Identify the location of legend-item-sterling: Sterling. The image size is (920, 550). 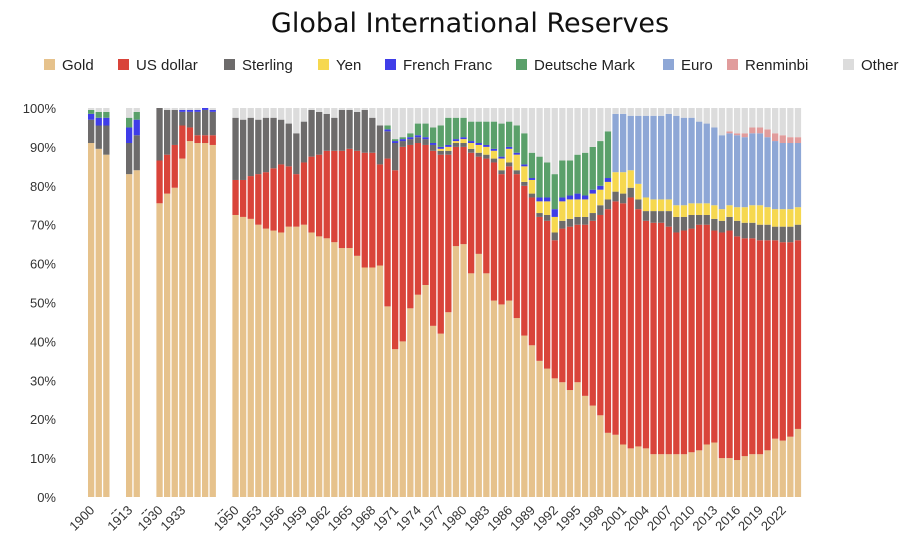
(258, 65).